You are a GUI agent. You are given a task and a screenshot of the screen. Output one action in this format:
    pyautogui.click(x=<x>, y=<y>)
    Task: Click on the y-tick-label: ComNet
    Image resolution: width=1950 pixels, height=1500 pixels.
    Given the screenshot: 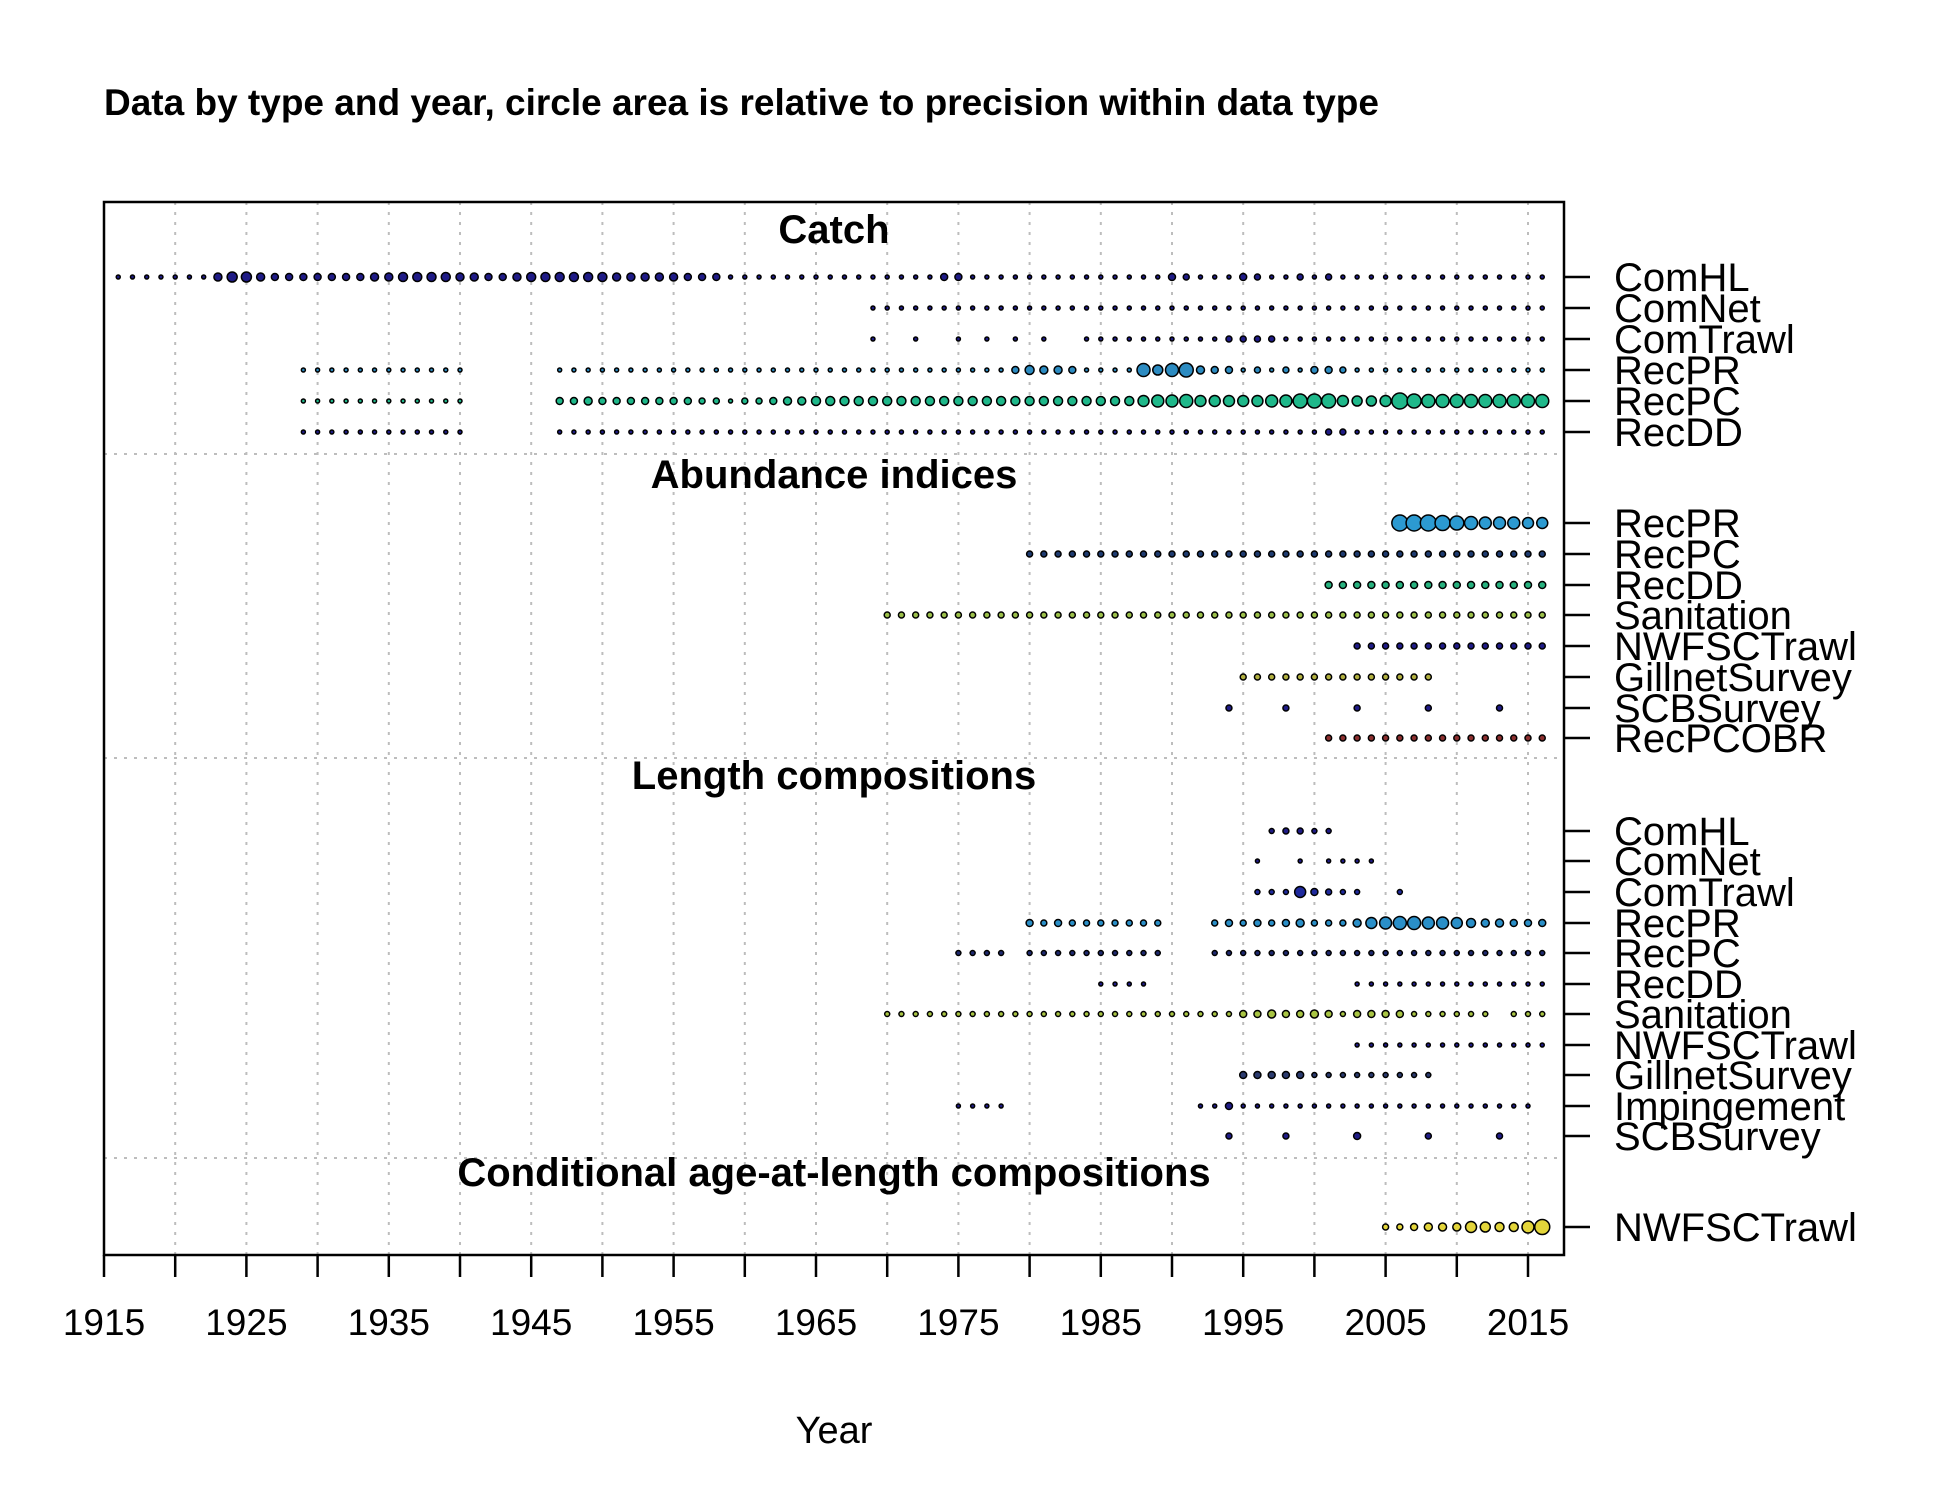 What is the action you would take?
    pyautogui.click(x=1687, y=862)
    